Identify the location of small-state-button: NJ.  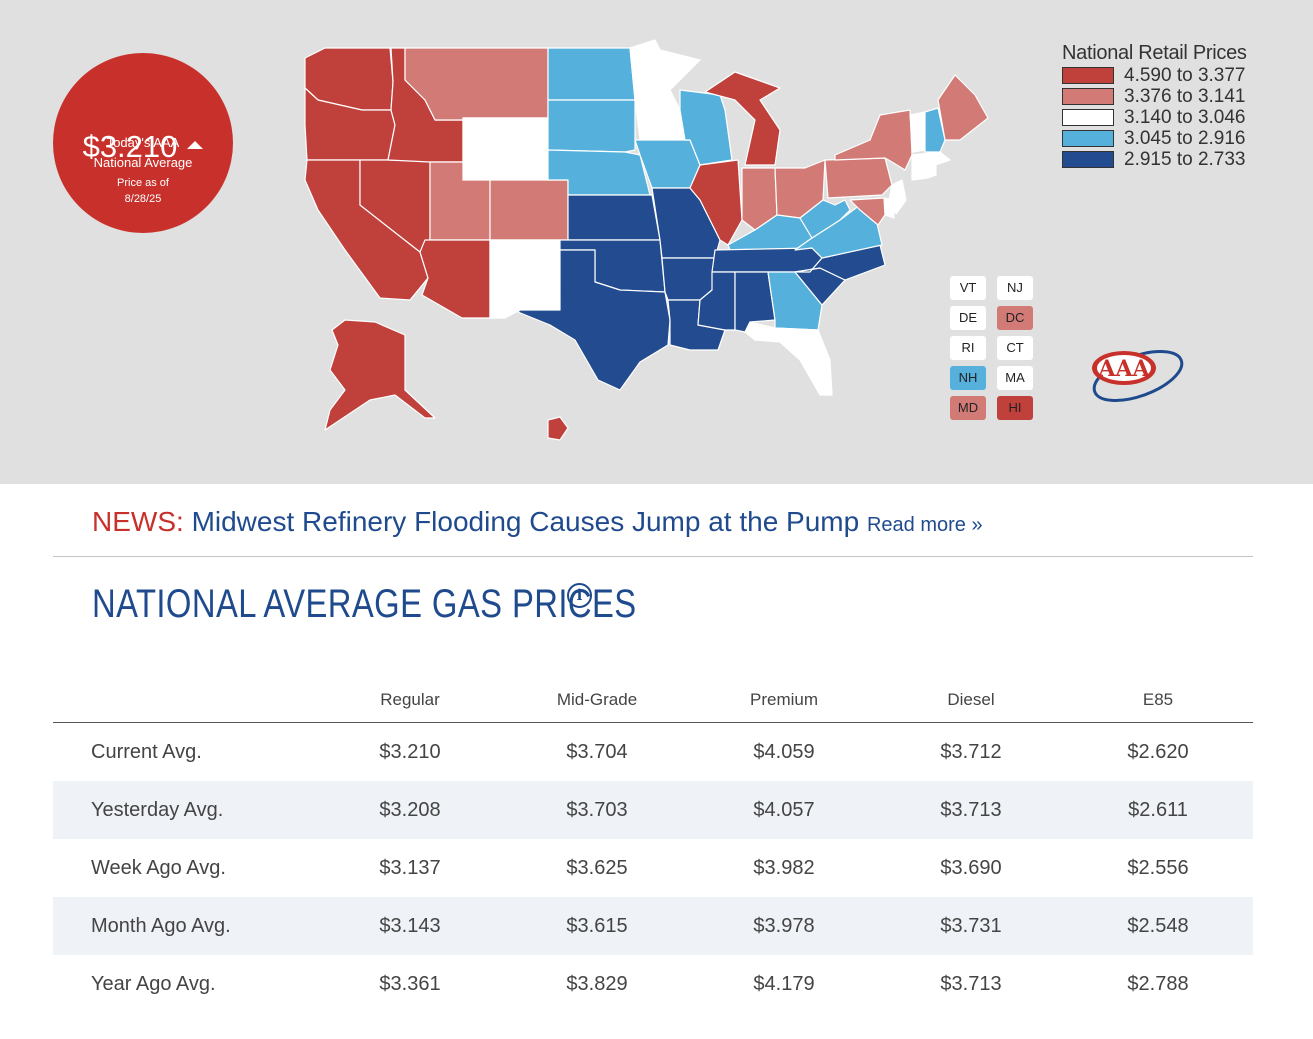
(1015, 288).